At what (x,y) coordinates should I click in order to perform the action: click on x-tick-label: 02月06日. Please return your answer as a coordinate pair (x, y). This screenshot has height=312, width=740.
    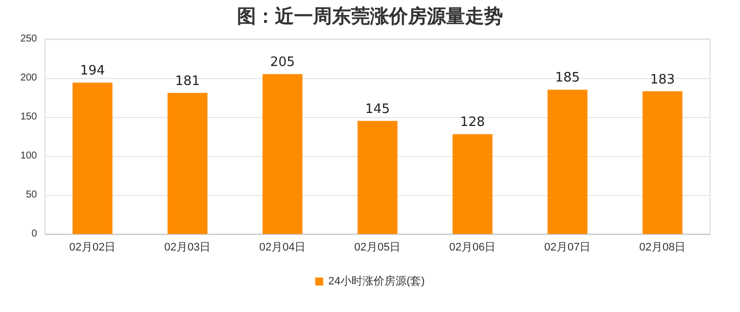
    Looking at the image, I should click on (472, 248).